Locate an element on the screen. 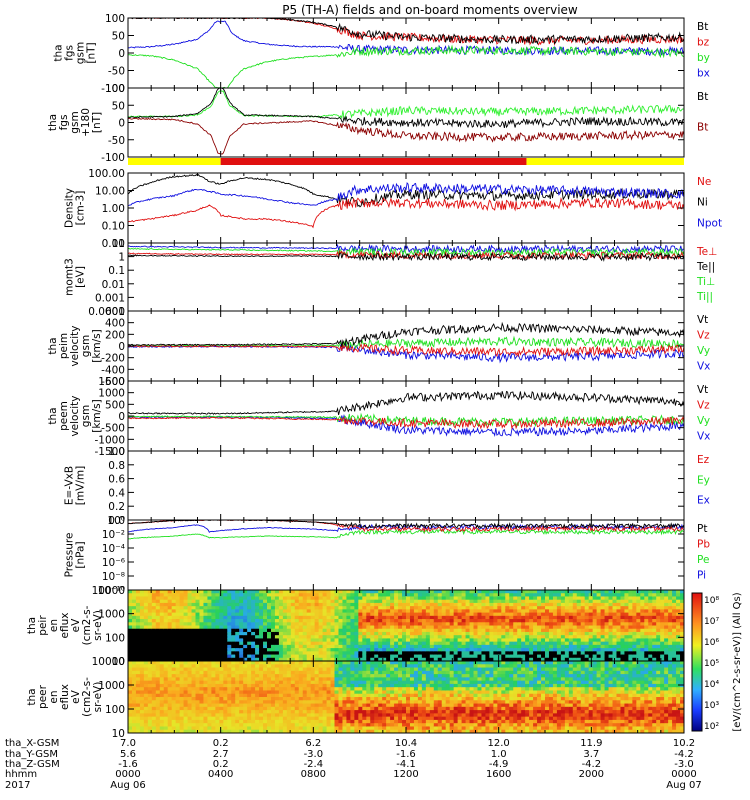 This screenshot has height=800, width=750. y-tick-label: 0.8 is located at coordinates (116, 466).